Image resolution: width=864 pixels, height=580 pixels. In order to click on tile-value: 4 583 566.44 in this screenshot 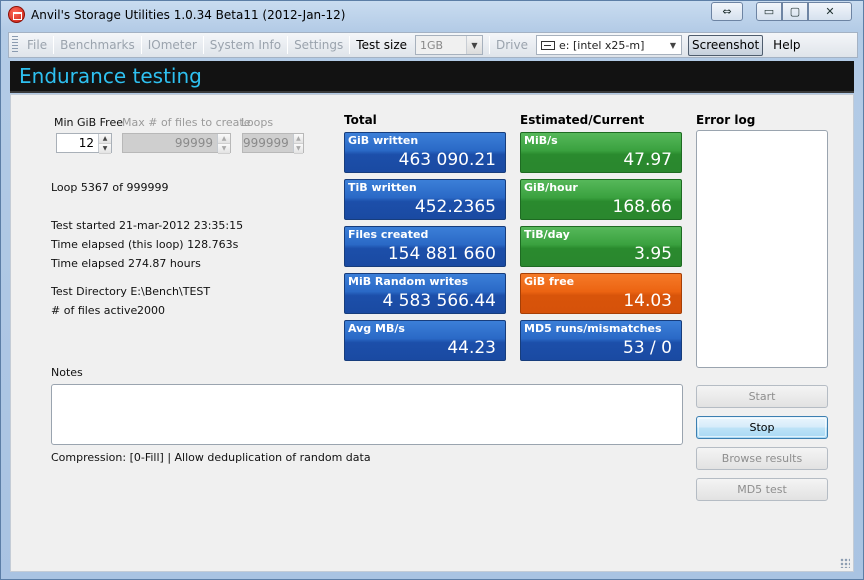, I will do `click(439, 301)`.